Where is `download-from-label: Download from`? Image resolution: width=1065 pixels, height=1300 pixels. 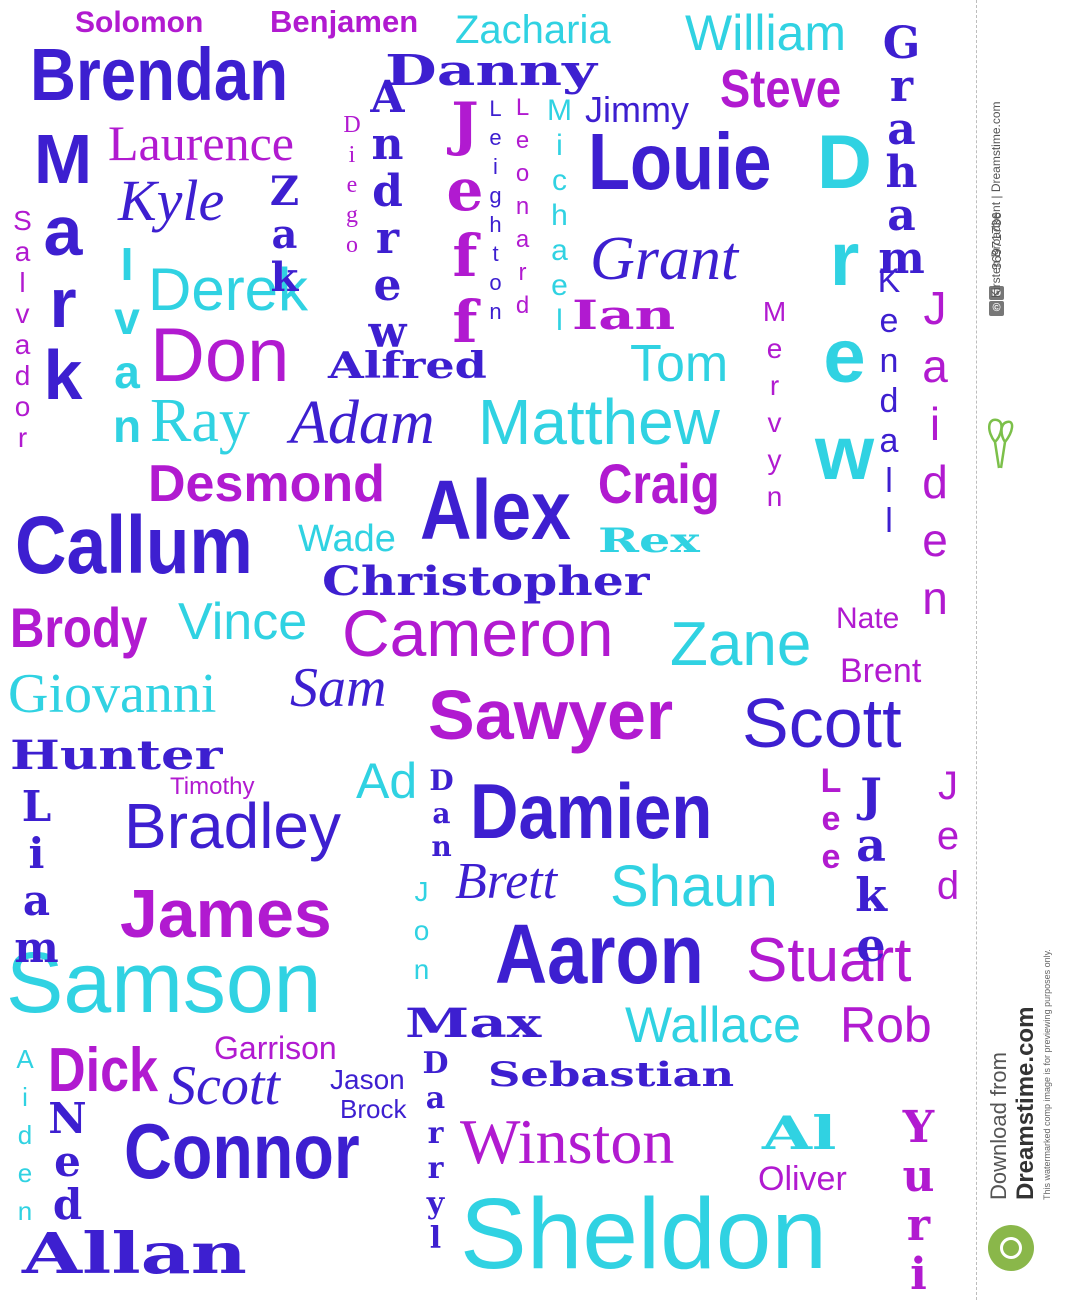 download-from-label: Download from is located at coordinates (998, 1126).